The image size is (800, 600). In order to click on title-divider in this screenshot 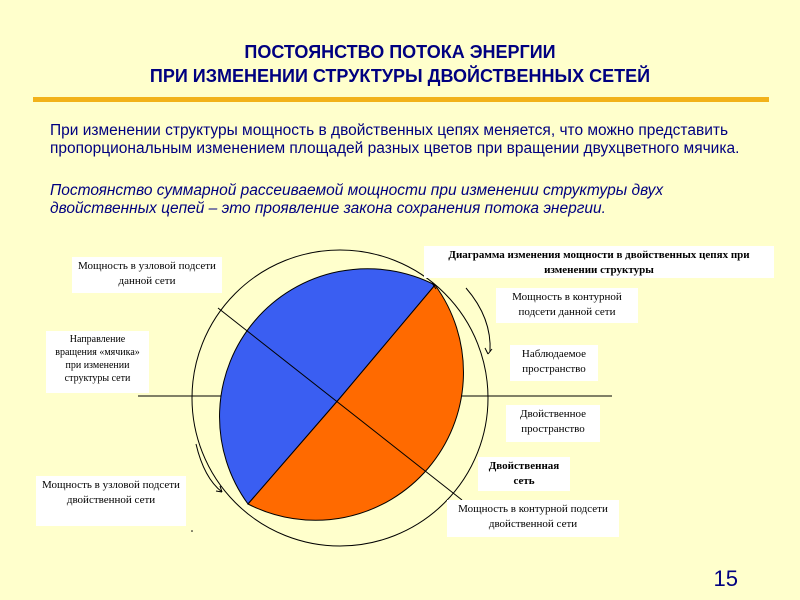, I will do `click(401, 99)`.